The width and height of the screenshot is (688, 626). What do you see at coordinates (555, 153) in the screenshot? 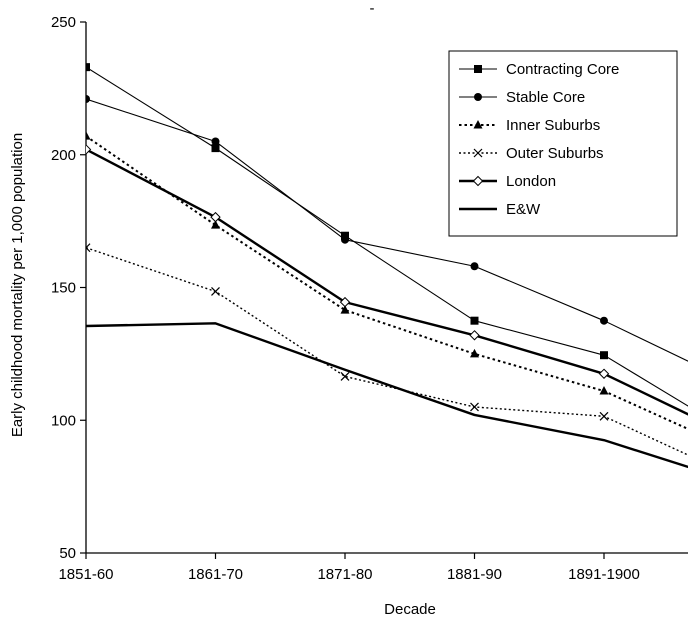
I see `legend-label: Outer Suburbs` at bounding box center [555, 153].